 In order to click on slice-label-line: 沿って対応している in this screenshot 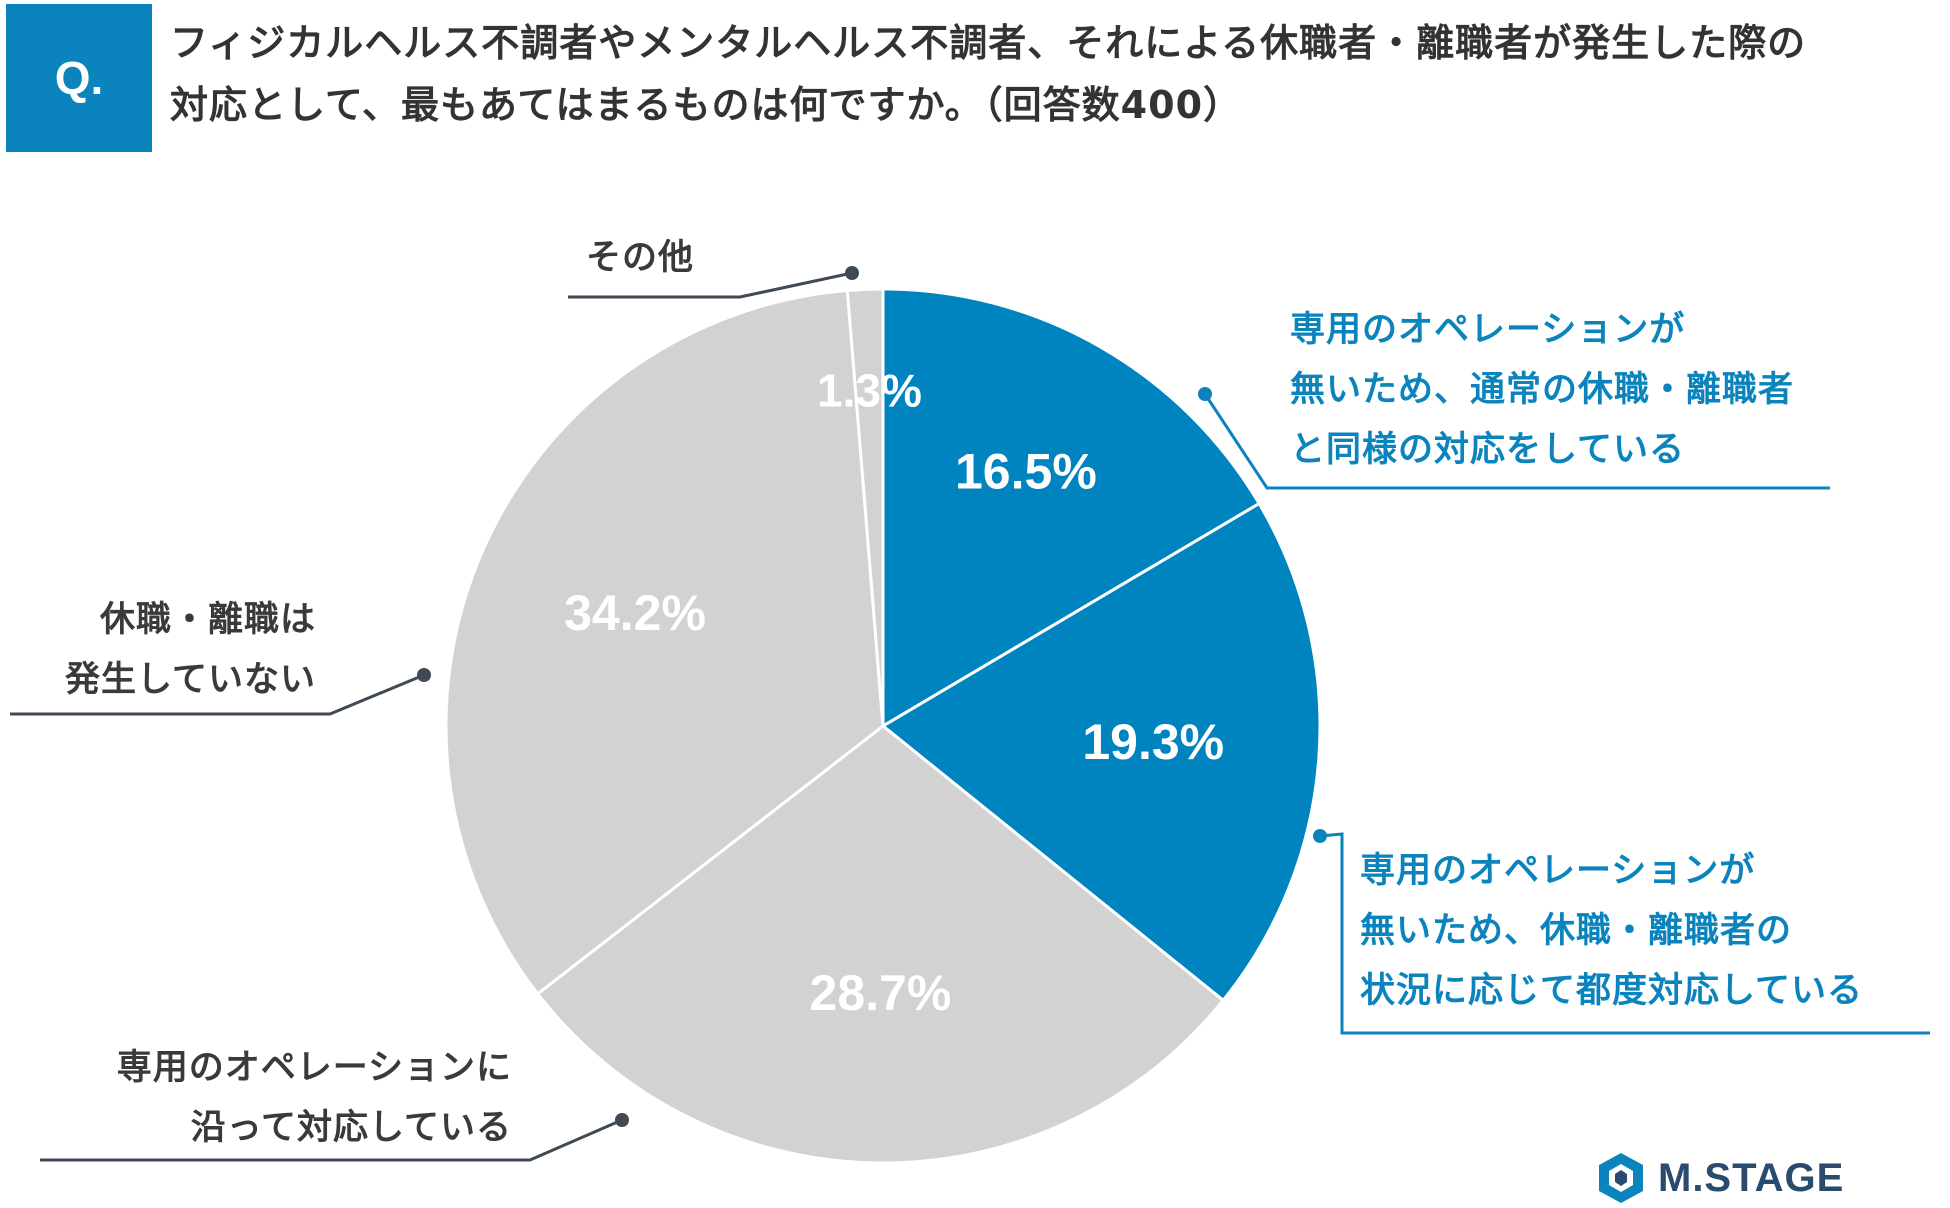, I will do `click(351, 1128)`.